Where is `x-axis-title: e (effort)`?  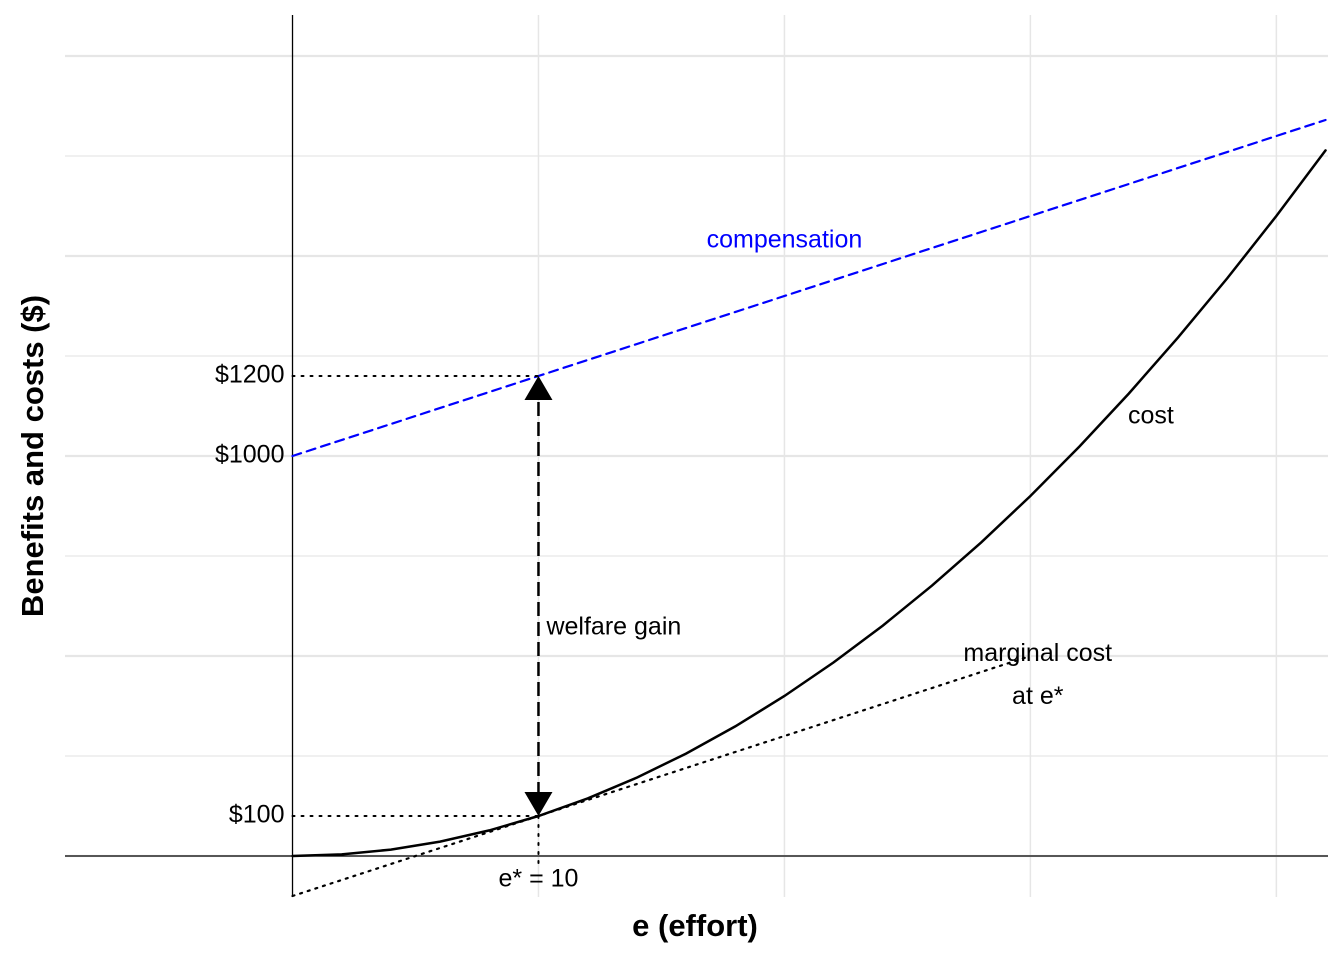 x-axis-title: e (effort) is located at coordinates (695, 925).